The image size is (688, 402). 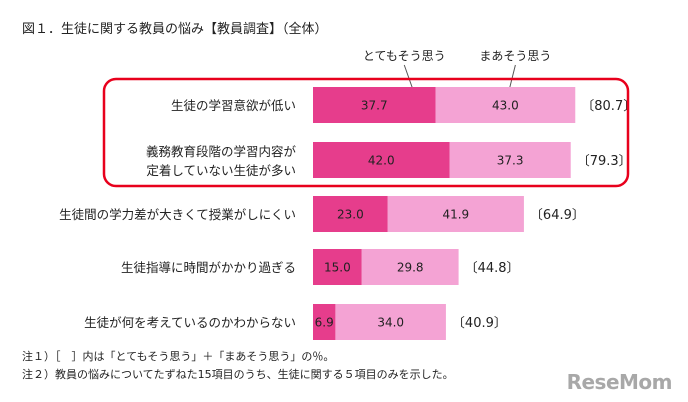 What do you see at coordinates (492, 268) in the screenshot?
I see `total-label-3: 〔44.8〕` at bounding box center [492, 268].